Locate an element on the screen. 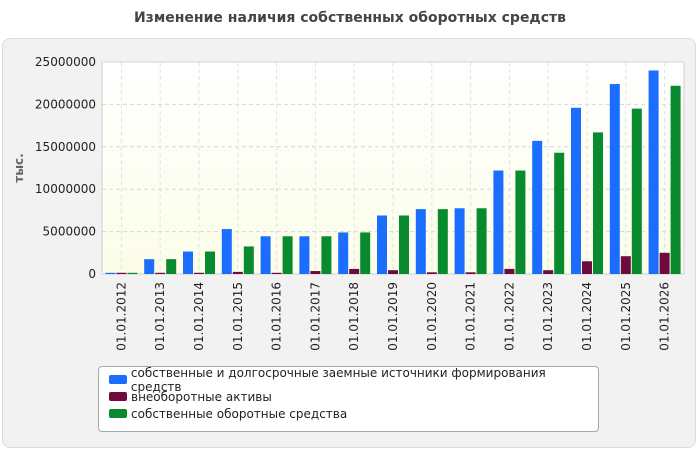  bar-series-3-01.01.2022 is located at coordinates (520, 222).